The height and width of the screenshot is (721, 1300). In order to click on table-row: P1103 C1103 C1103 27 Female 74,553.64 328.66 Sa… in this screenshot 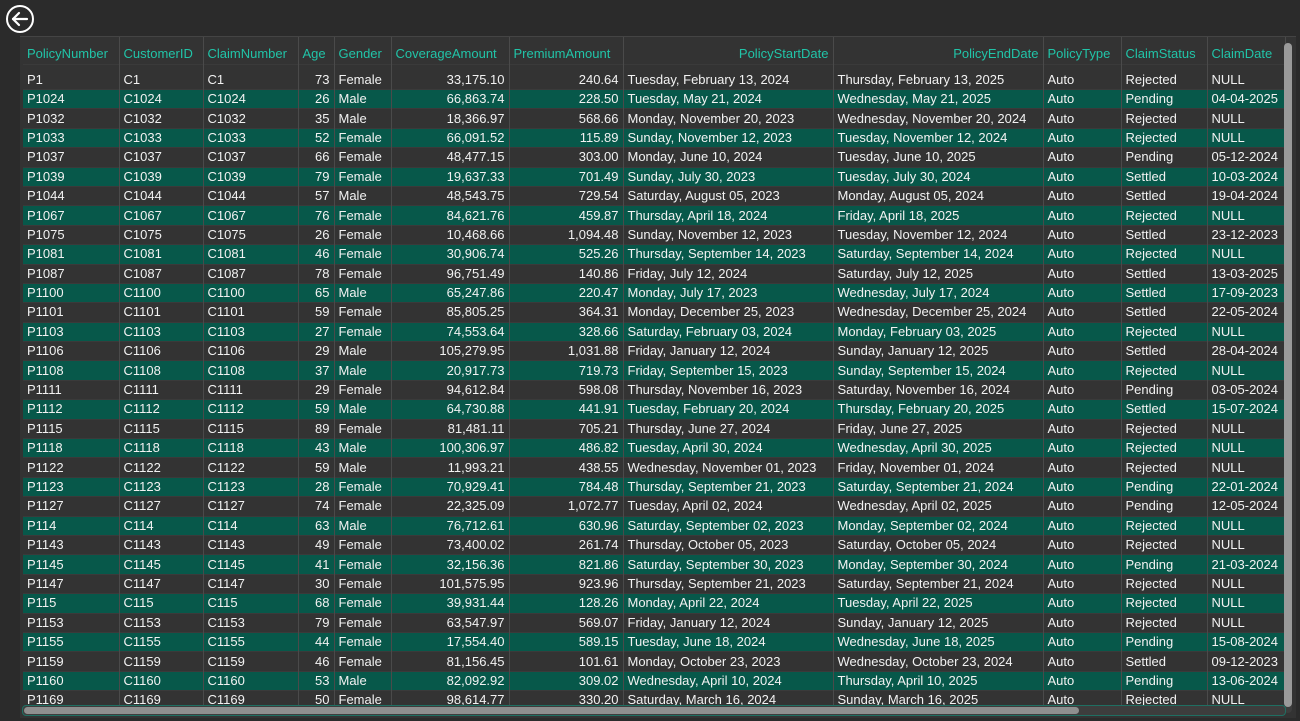, I will do `click(654, 331)`.